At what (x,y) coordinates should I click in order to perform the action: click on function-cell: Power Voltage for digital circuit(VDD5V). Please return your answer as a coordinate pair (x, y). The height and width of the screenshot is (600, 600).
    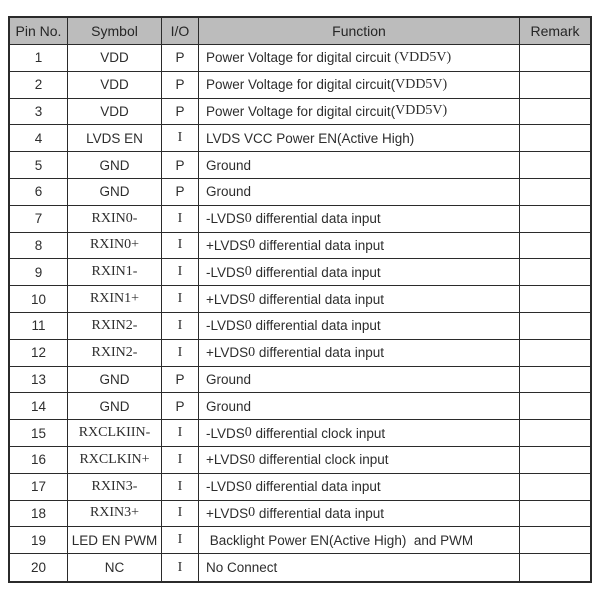
    Looking at the image, I should click on (359, 85).